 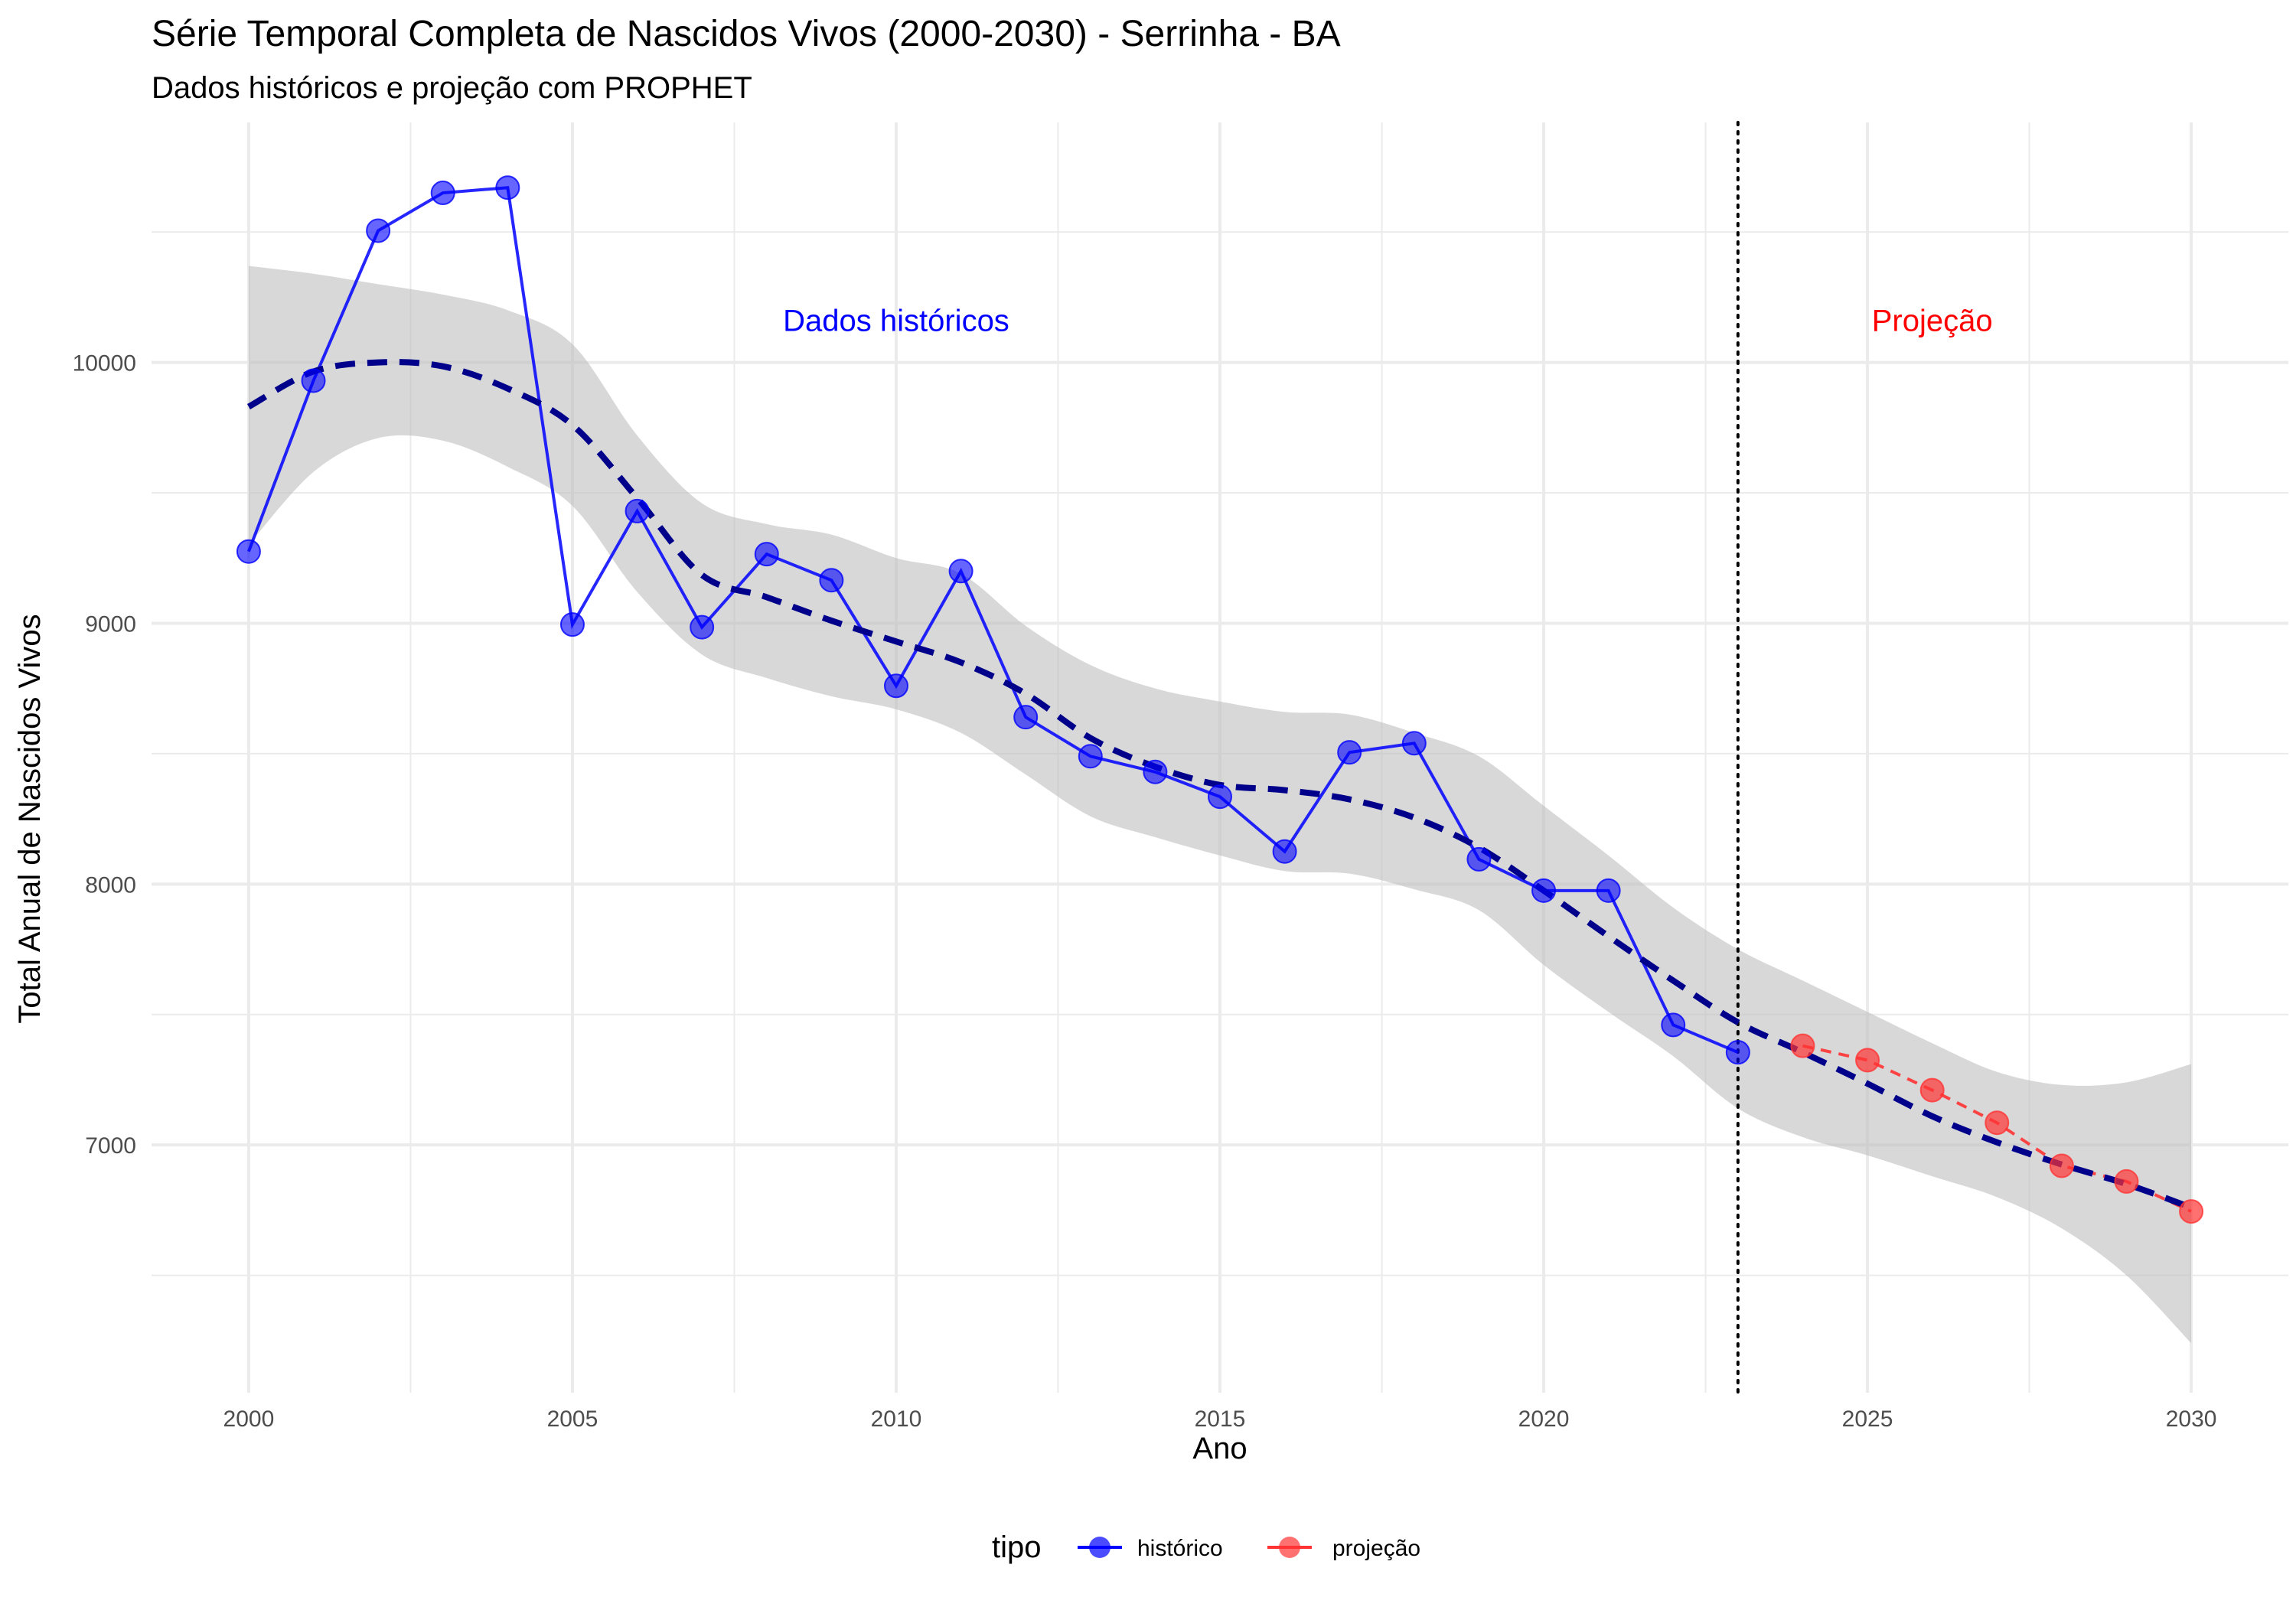 I want to click on legend: tipo histórico projeção, so click(x=1206, y=1547).